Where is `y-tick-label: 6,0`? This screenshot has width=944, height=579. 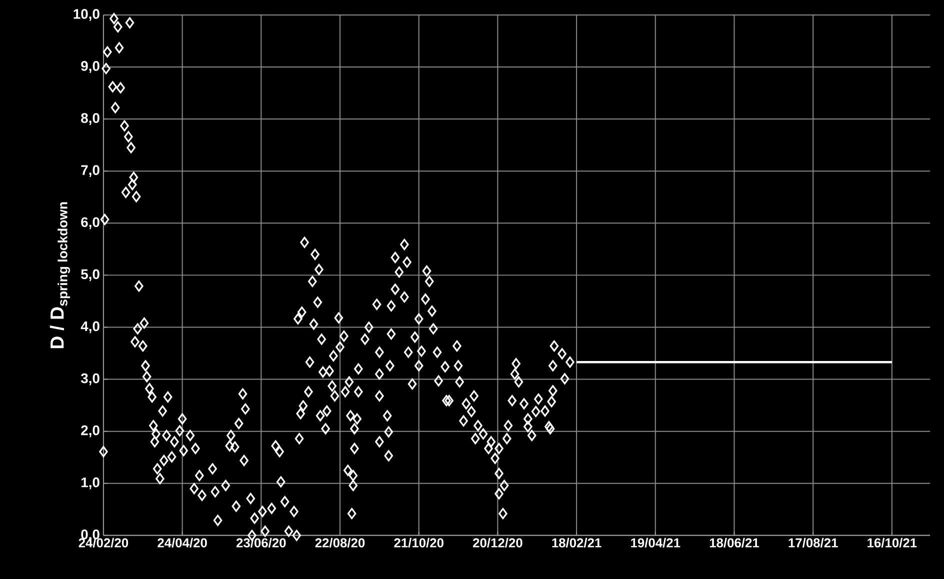
y-tick-label: 6,0 is located at coordinates (90, 223).